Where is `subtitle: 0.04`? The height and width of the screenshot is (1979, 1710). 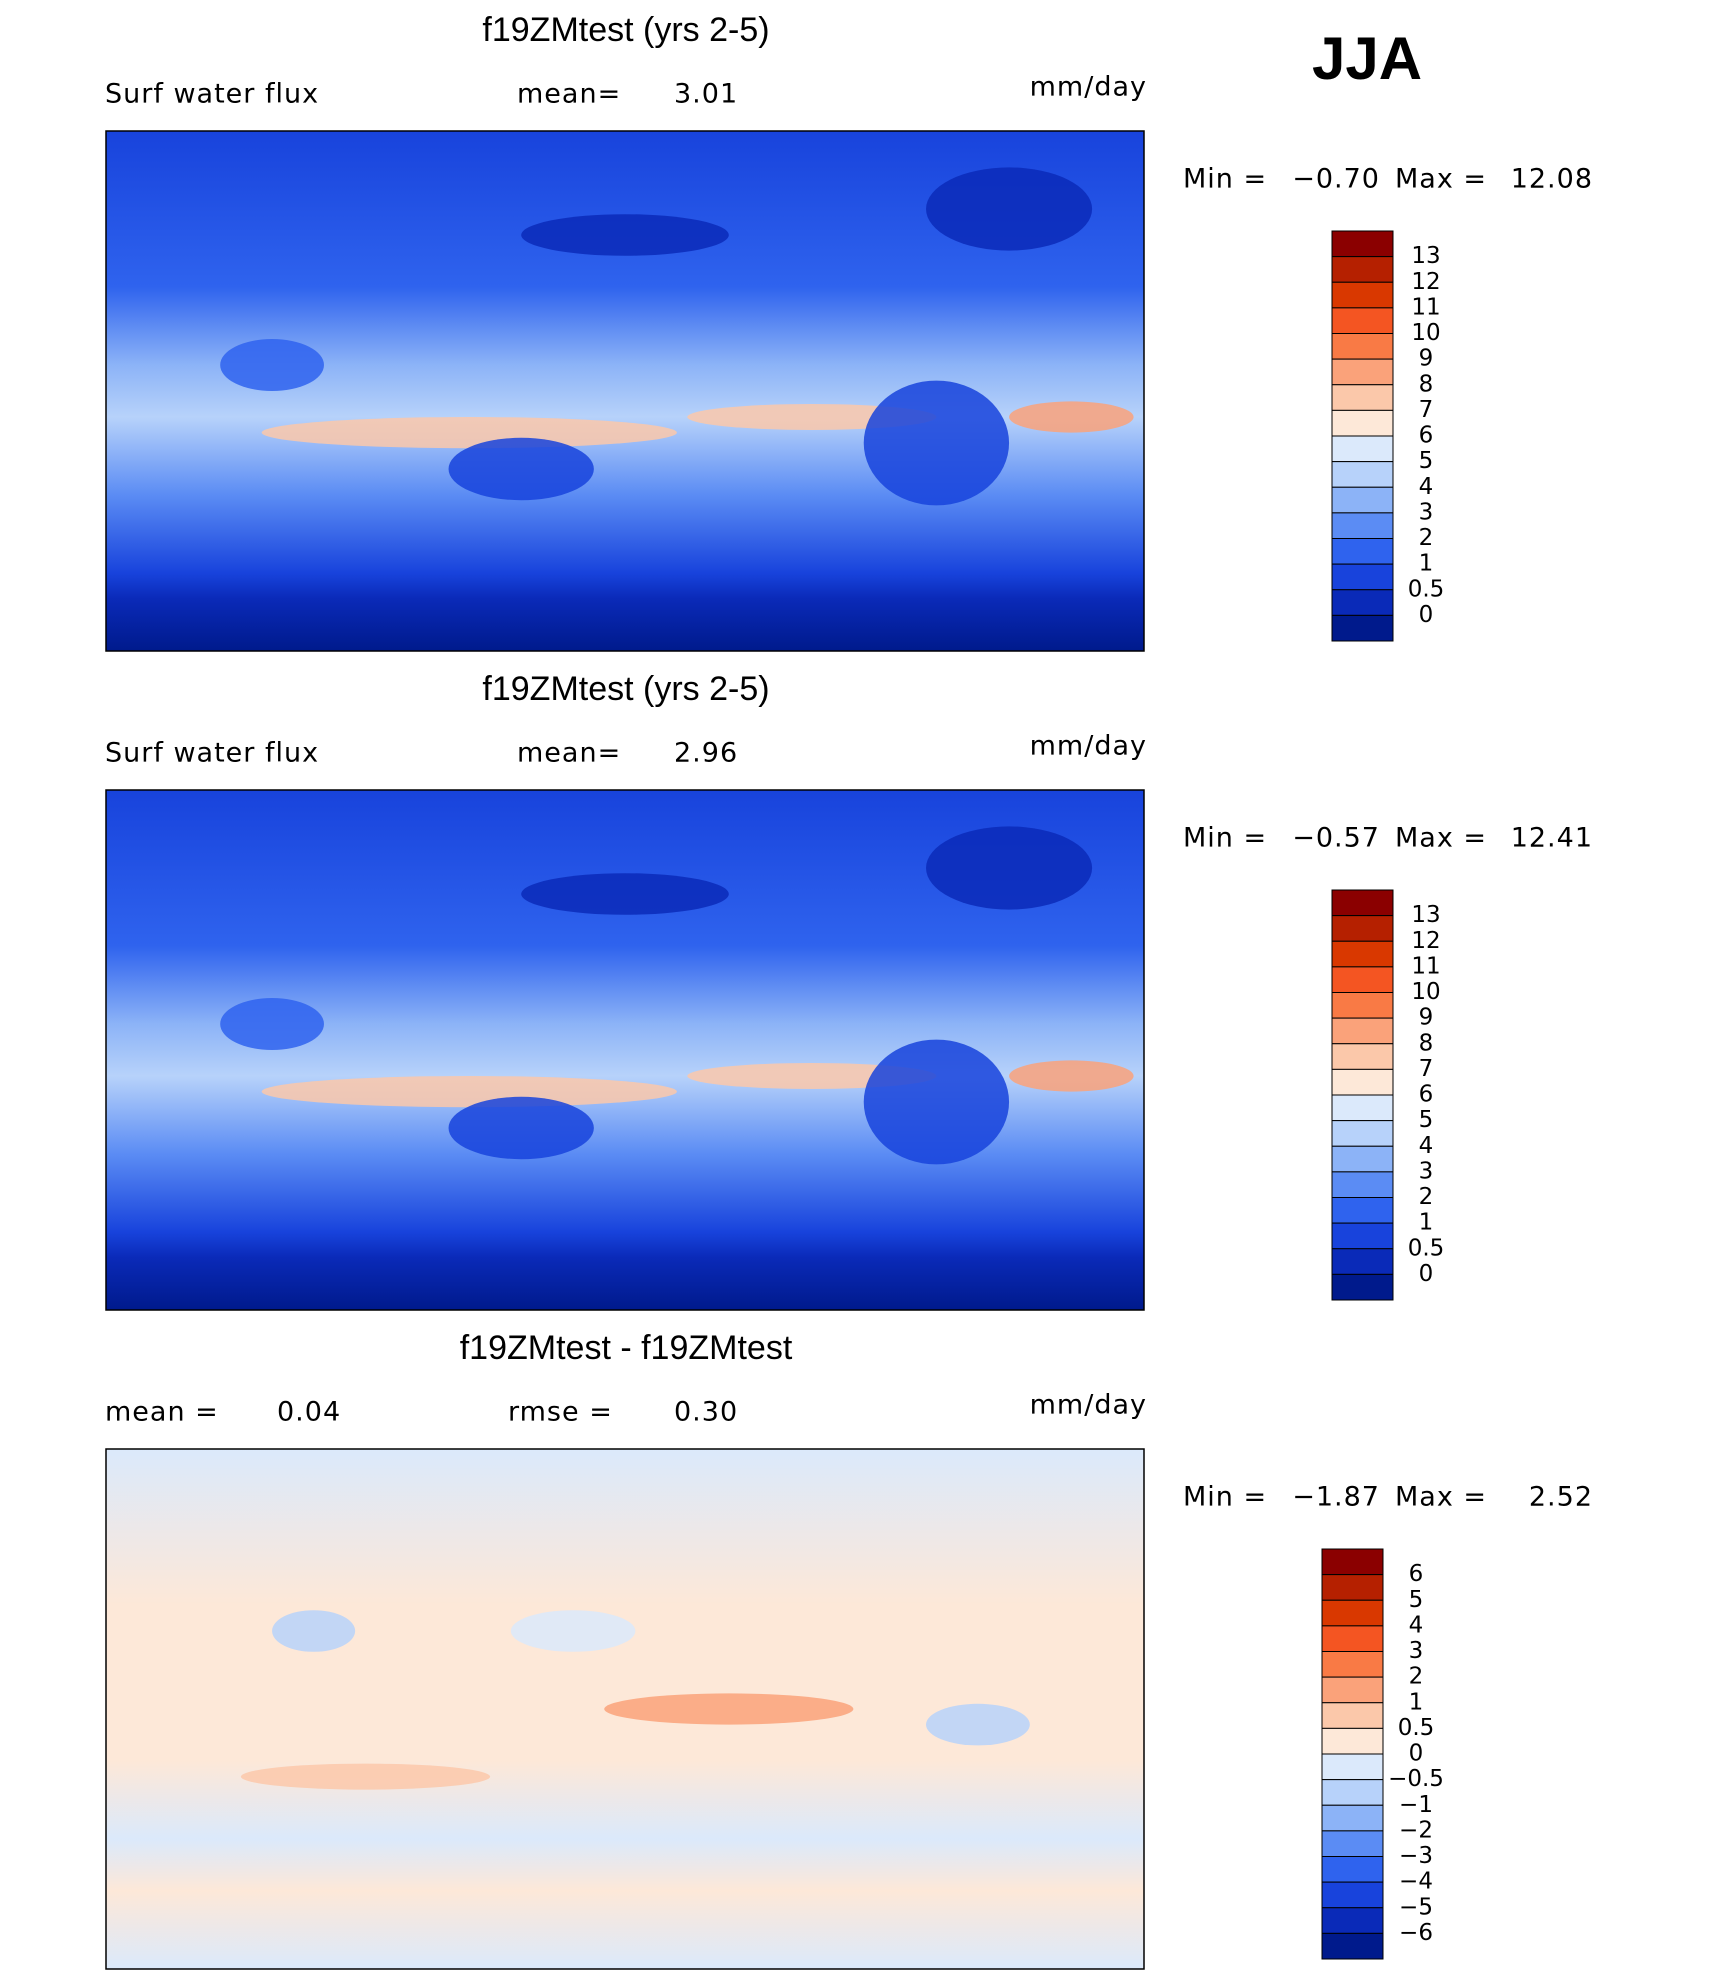 subtitle: 0.04 is located at coordinates (309, 1412).